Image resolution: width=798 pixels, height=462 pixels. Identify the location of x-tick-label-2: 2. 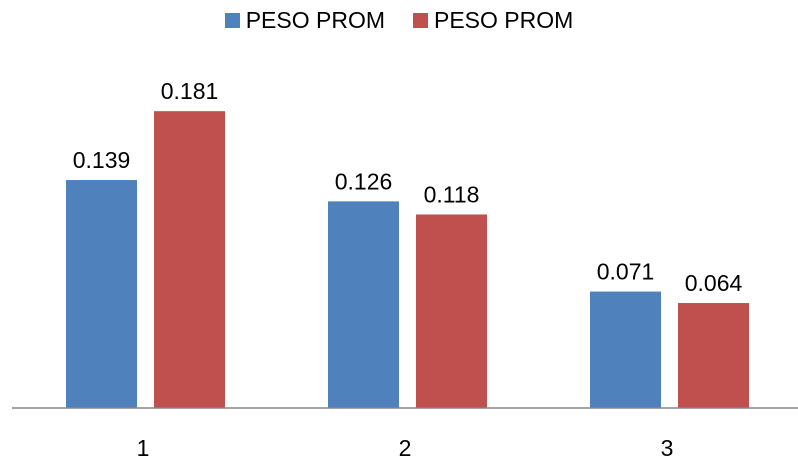
(405, 448).